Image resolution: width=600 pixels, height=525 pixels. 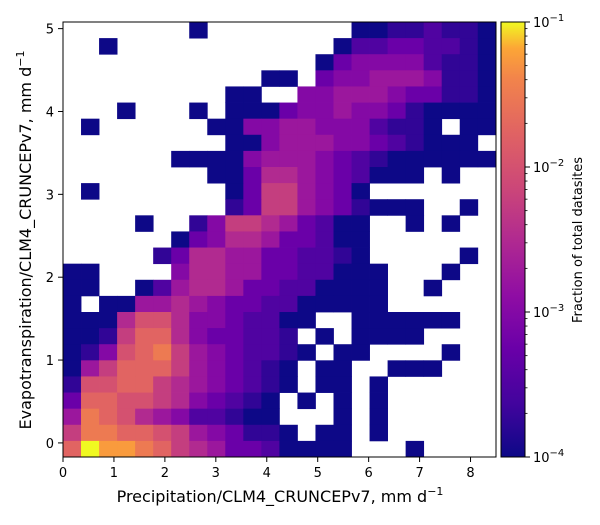 I want to click on y-axis: 0 1 2 3 4 5, so click(x=54, y=237).